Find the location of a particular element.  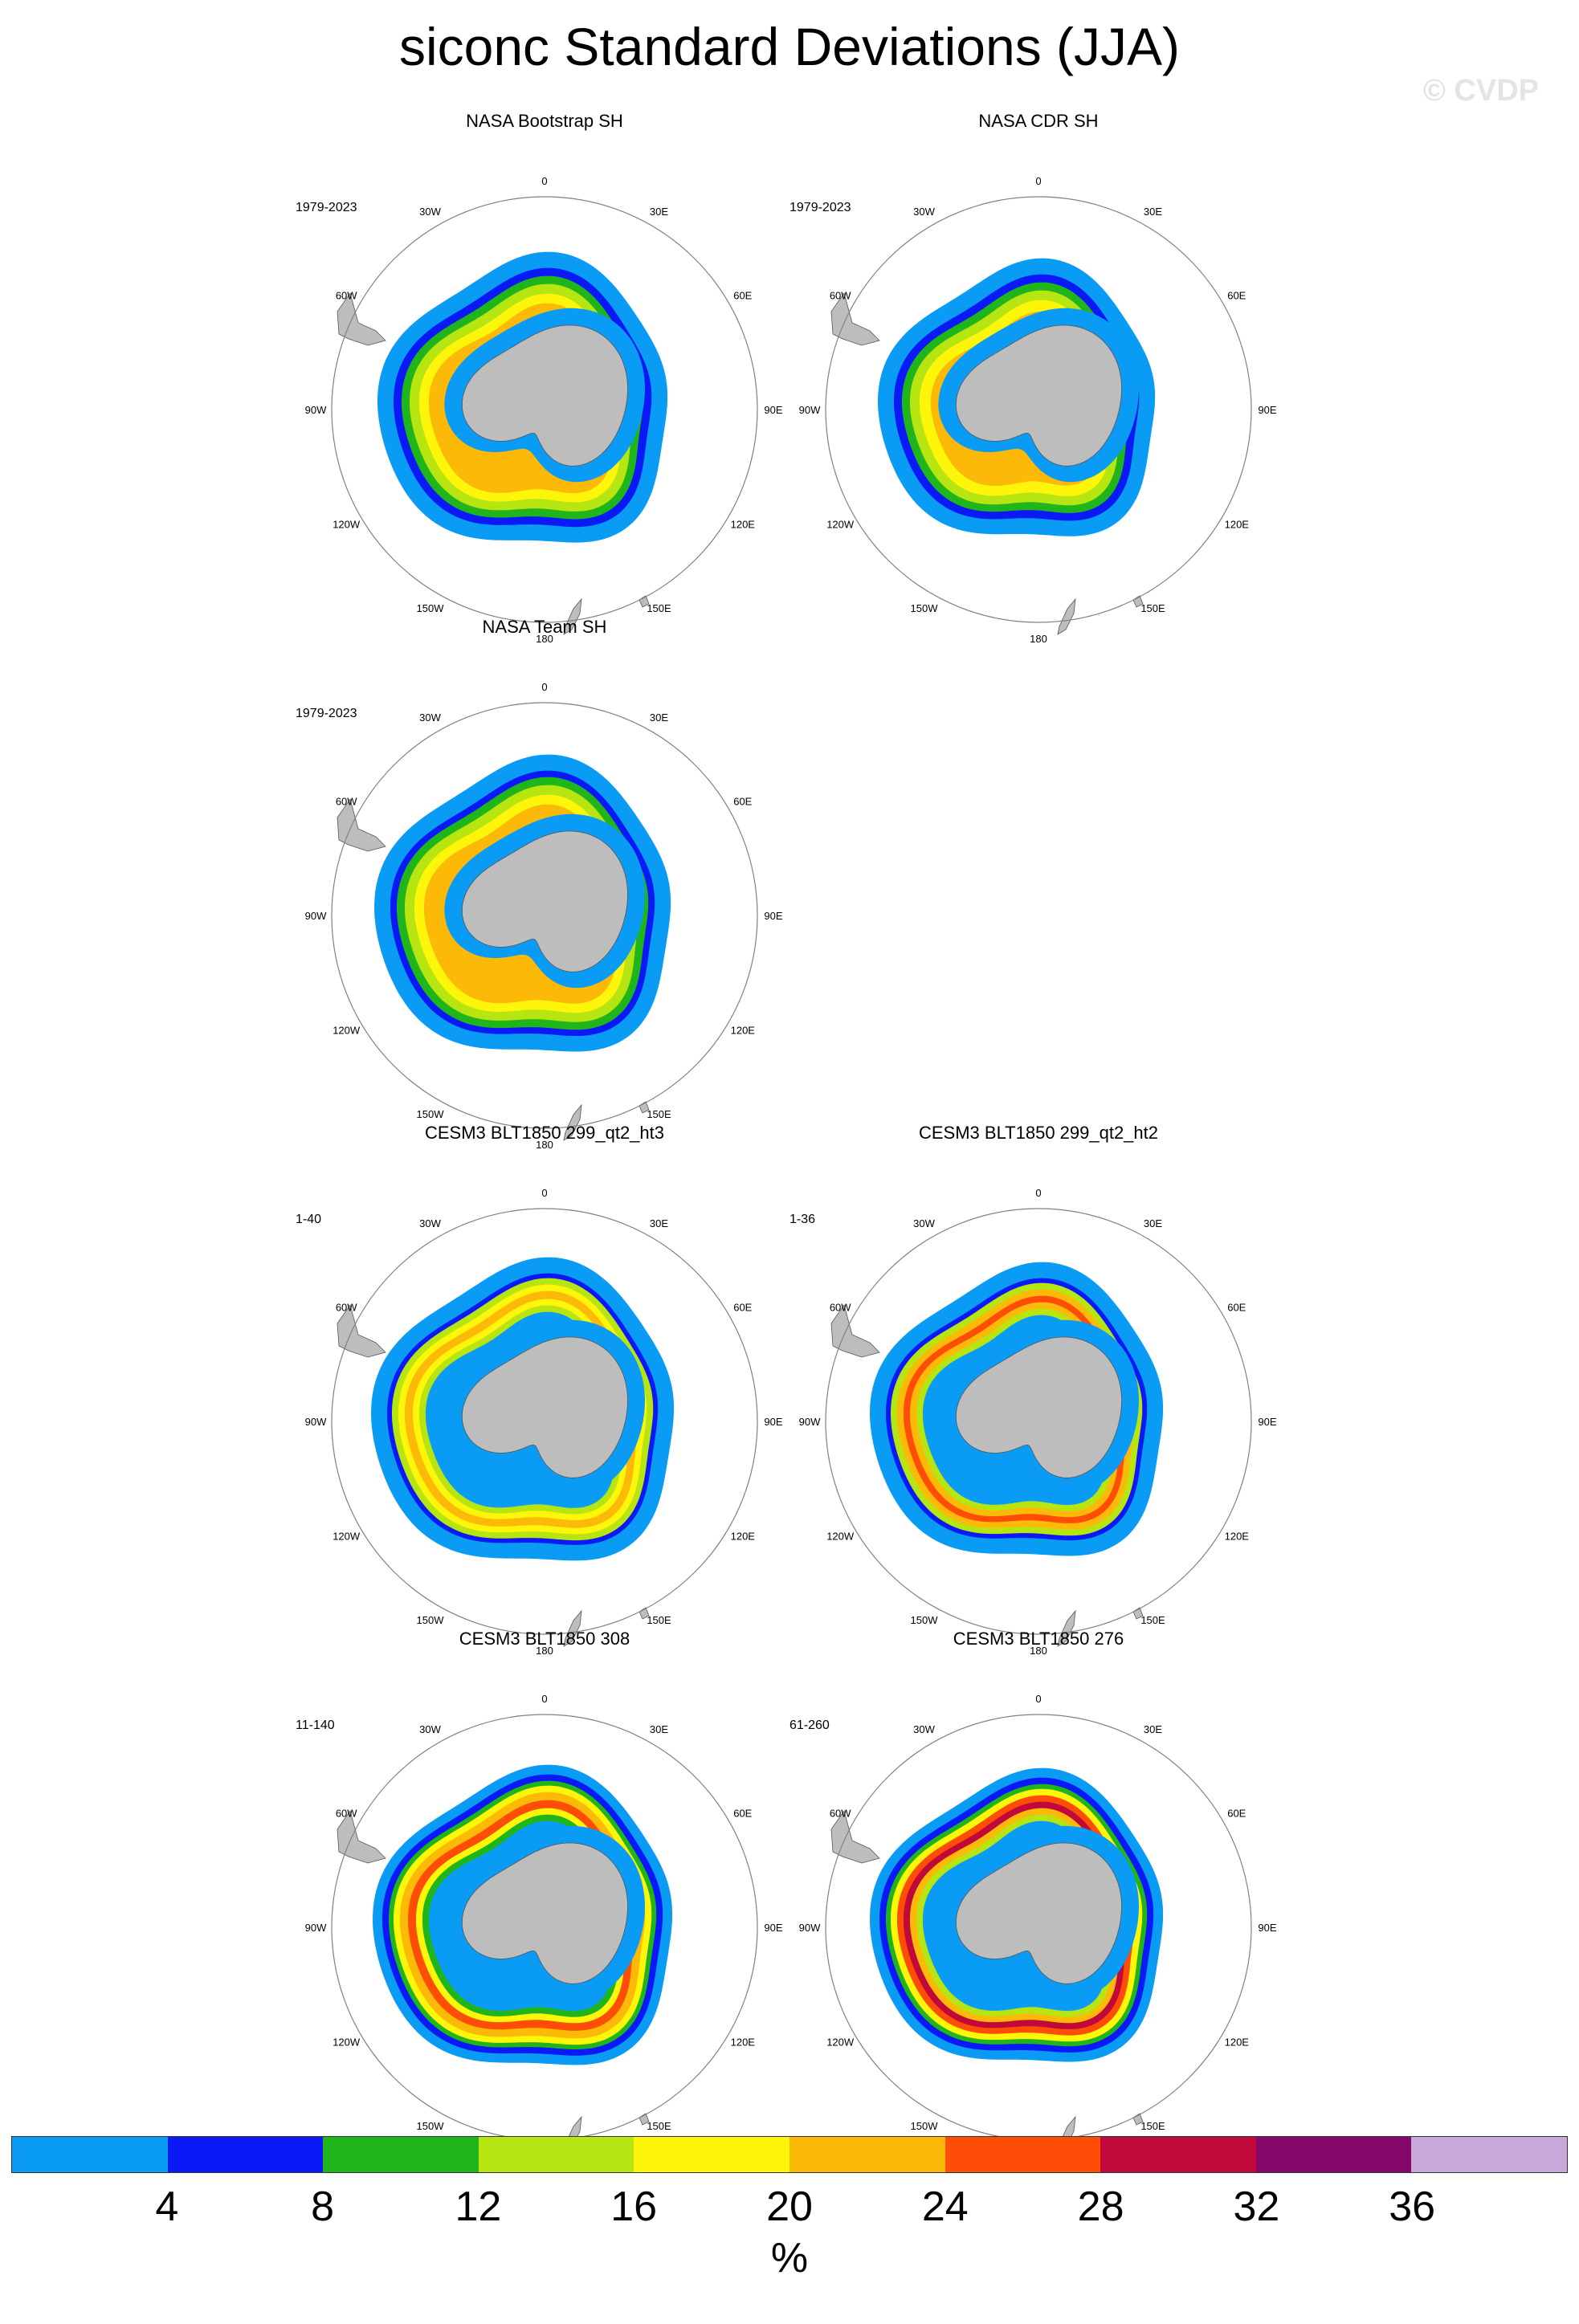

panel-period: 61-260 is located at coordinates (810, 1726).